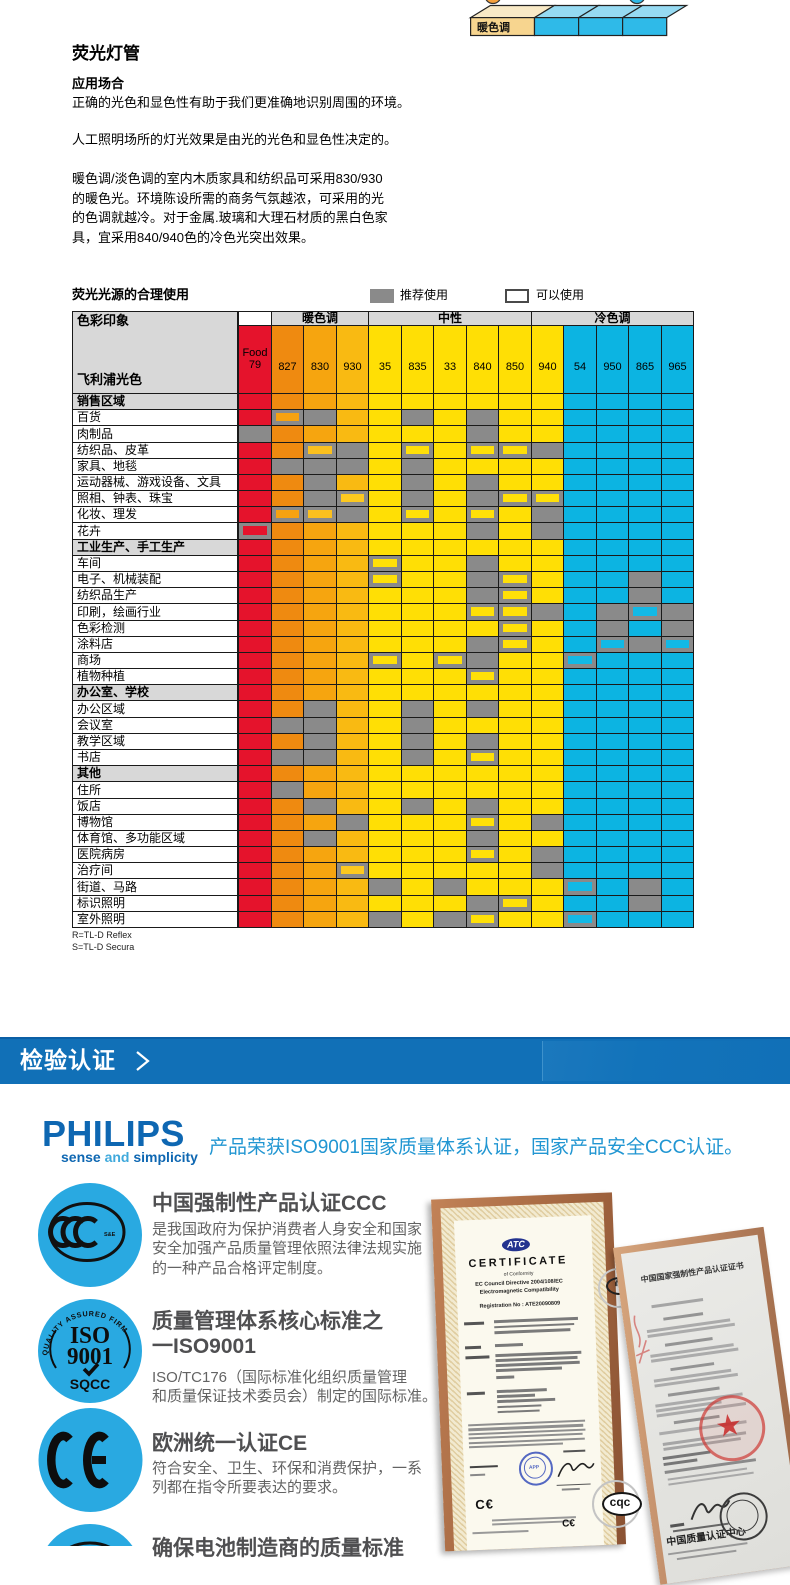  I want to click on svg-text: 9001, so click(90, 1357).